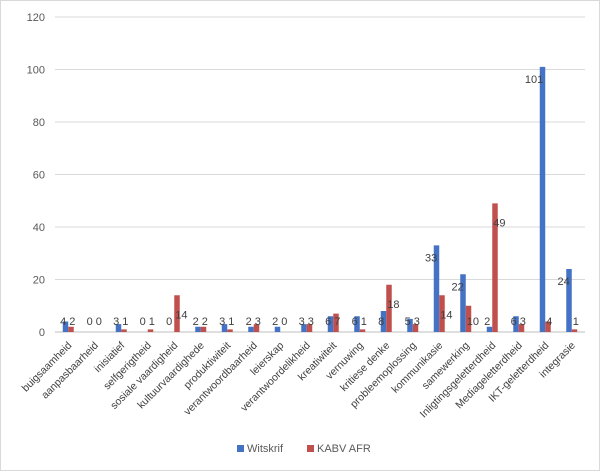 This screenshot has width=600, height=472. What do you see at coordinates (473, 322) in the screenshot?
I see `data-label: 10` at bounding box center [473, 322].